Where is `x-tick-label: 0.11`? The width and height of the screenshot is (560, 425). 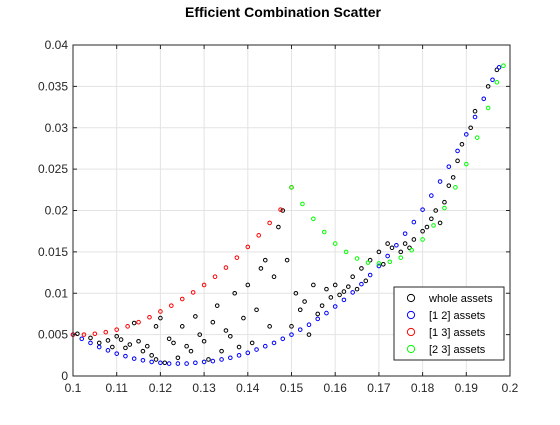
x-tick-label: 0.11 is located at coordinates (116, 388).